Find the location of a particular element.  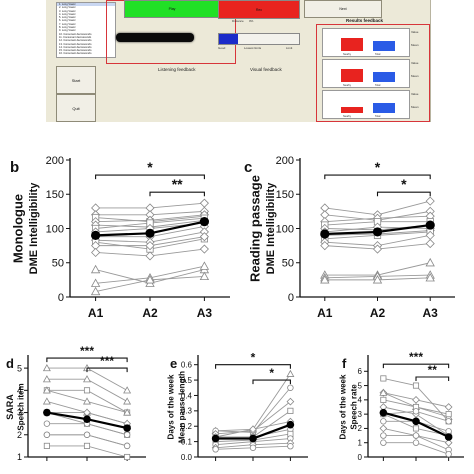

mean-series is located at coordinates (150, 228).